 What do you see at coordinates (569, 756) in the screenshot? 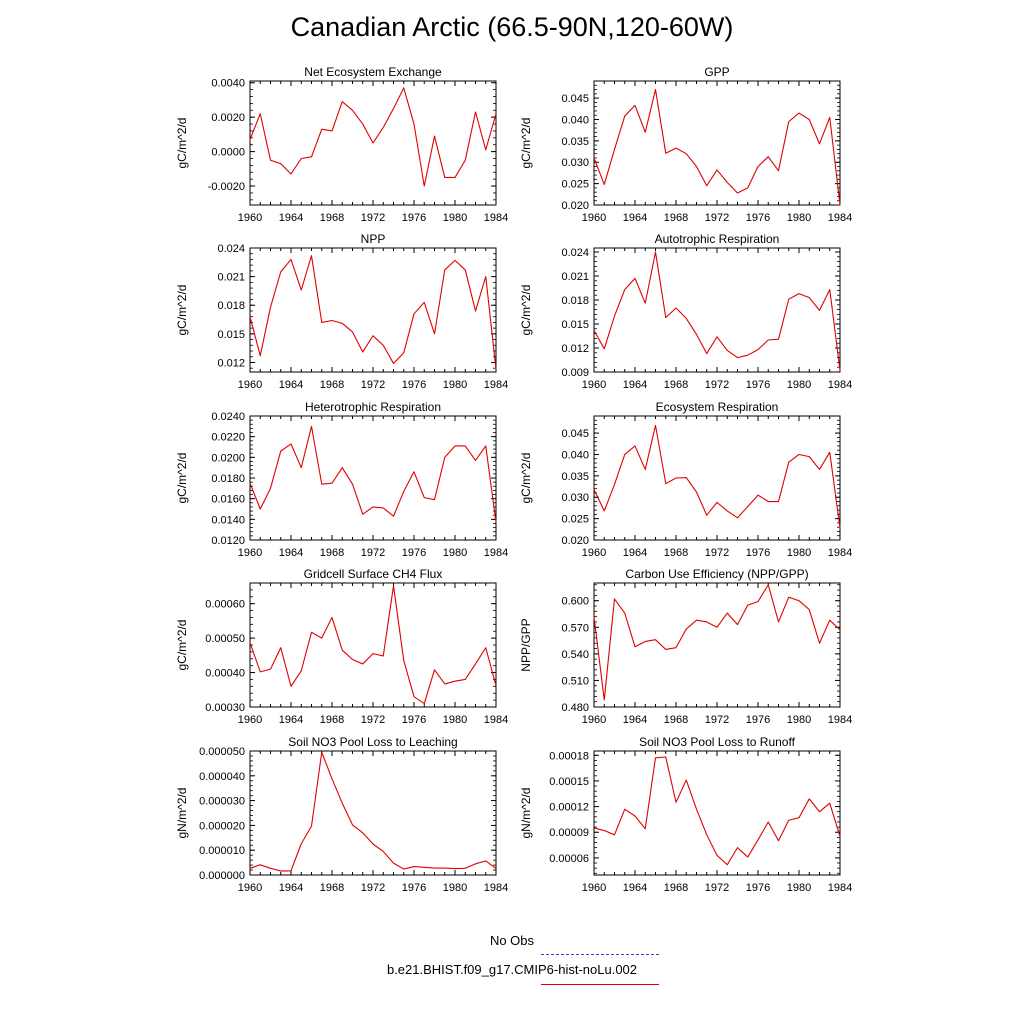
I see `y-tick-label: 0.00018` at bounding box center [569, 756].